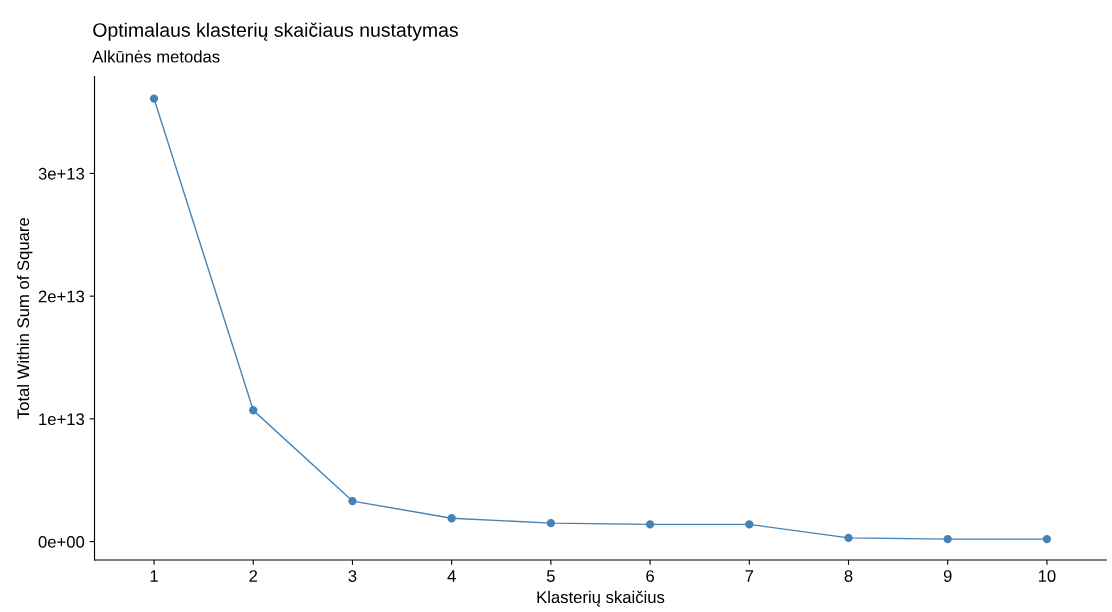 The height and width of the screenshot is (612, 1112). What do you see at coordinates (1047, 576) in the screenshot?
I see `x-tick-label: 10` at bounding box center [1047, 576].